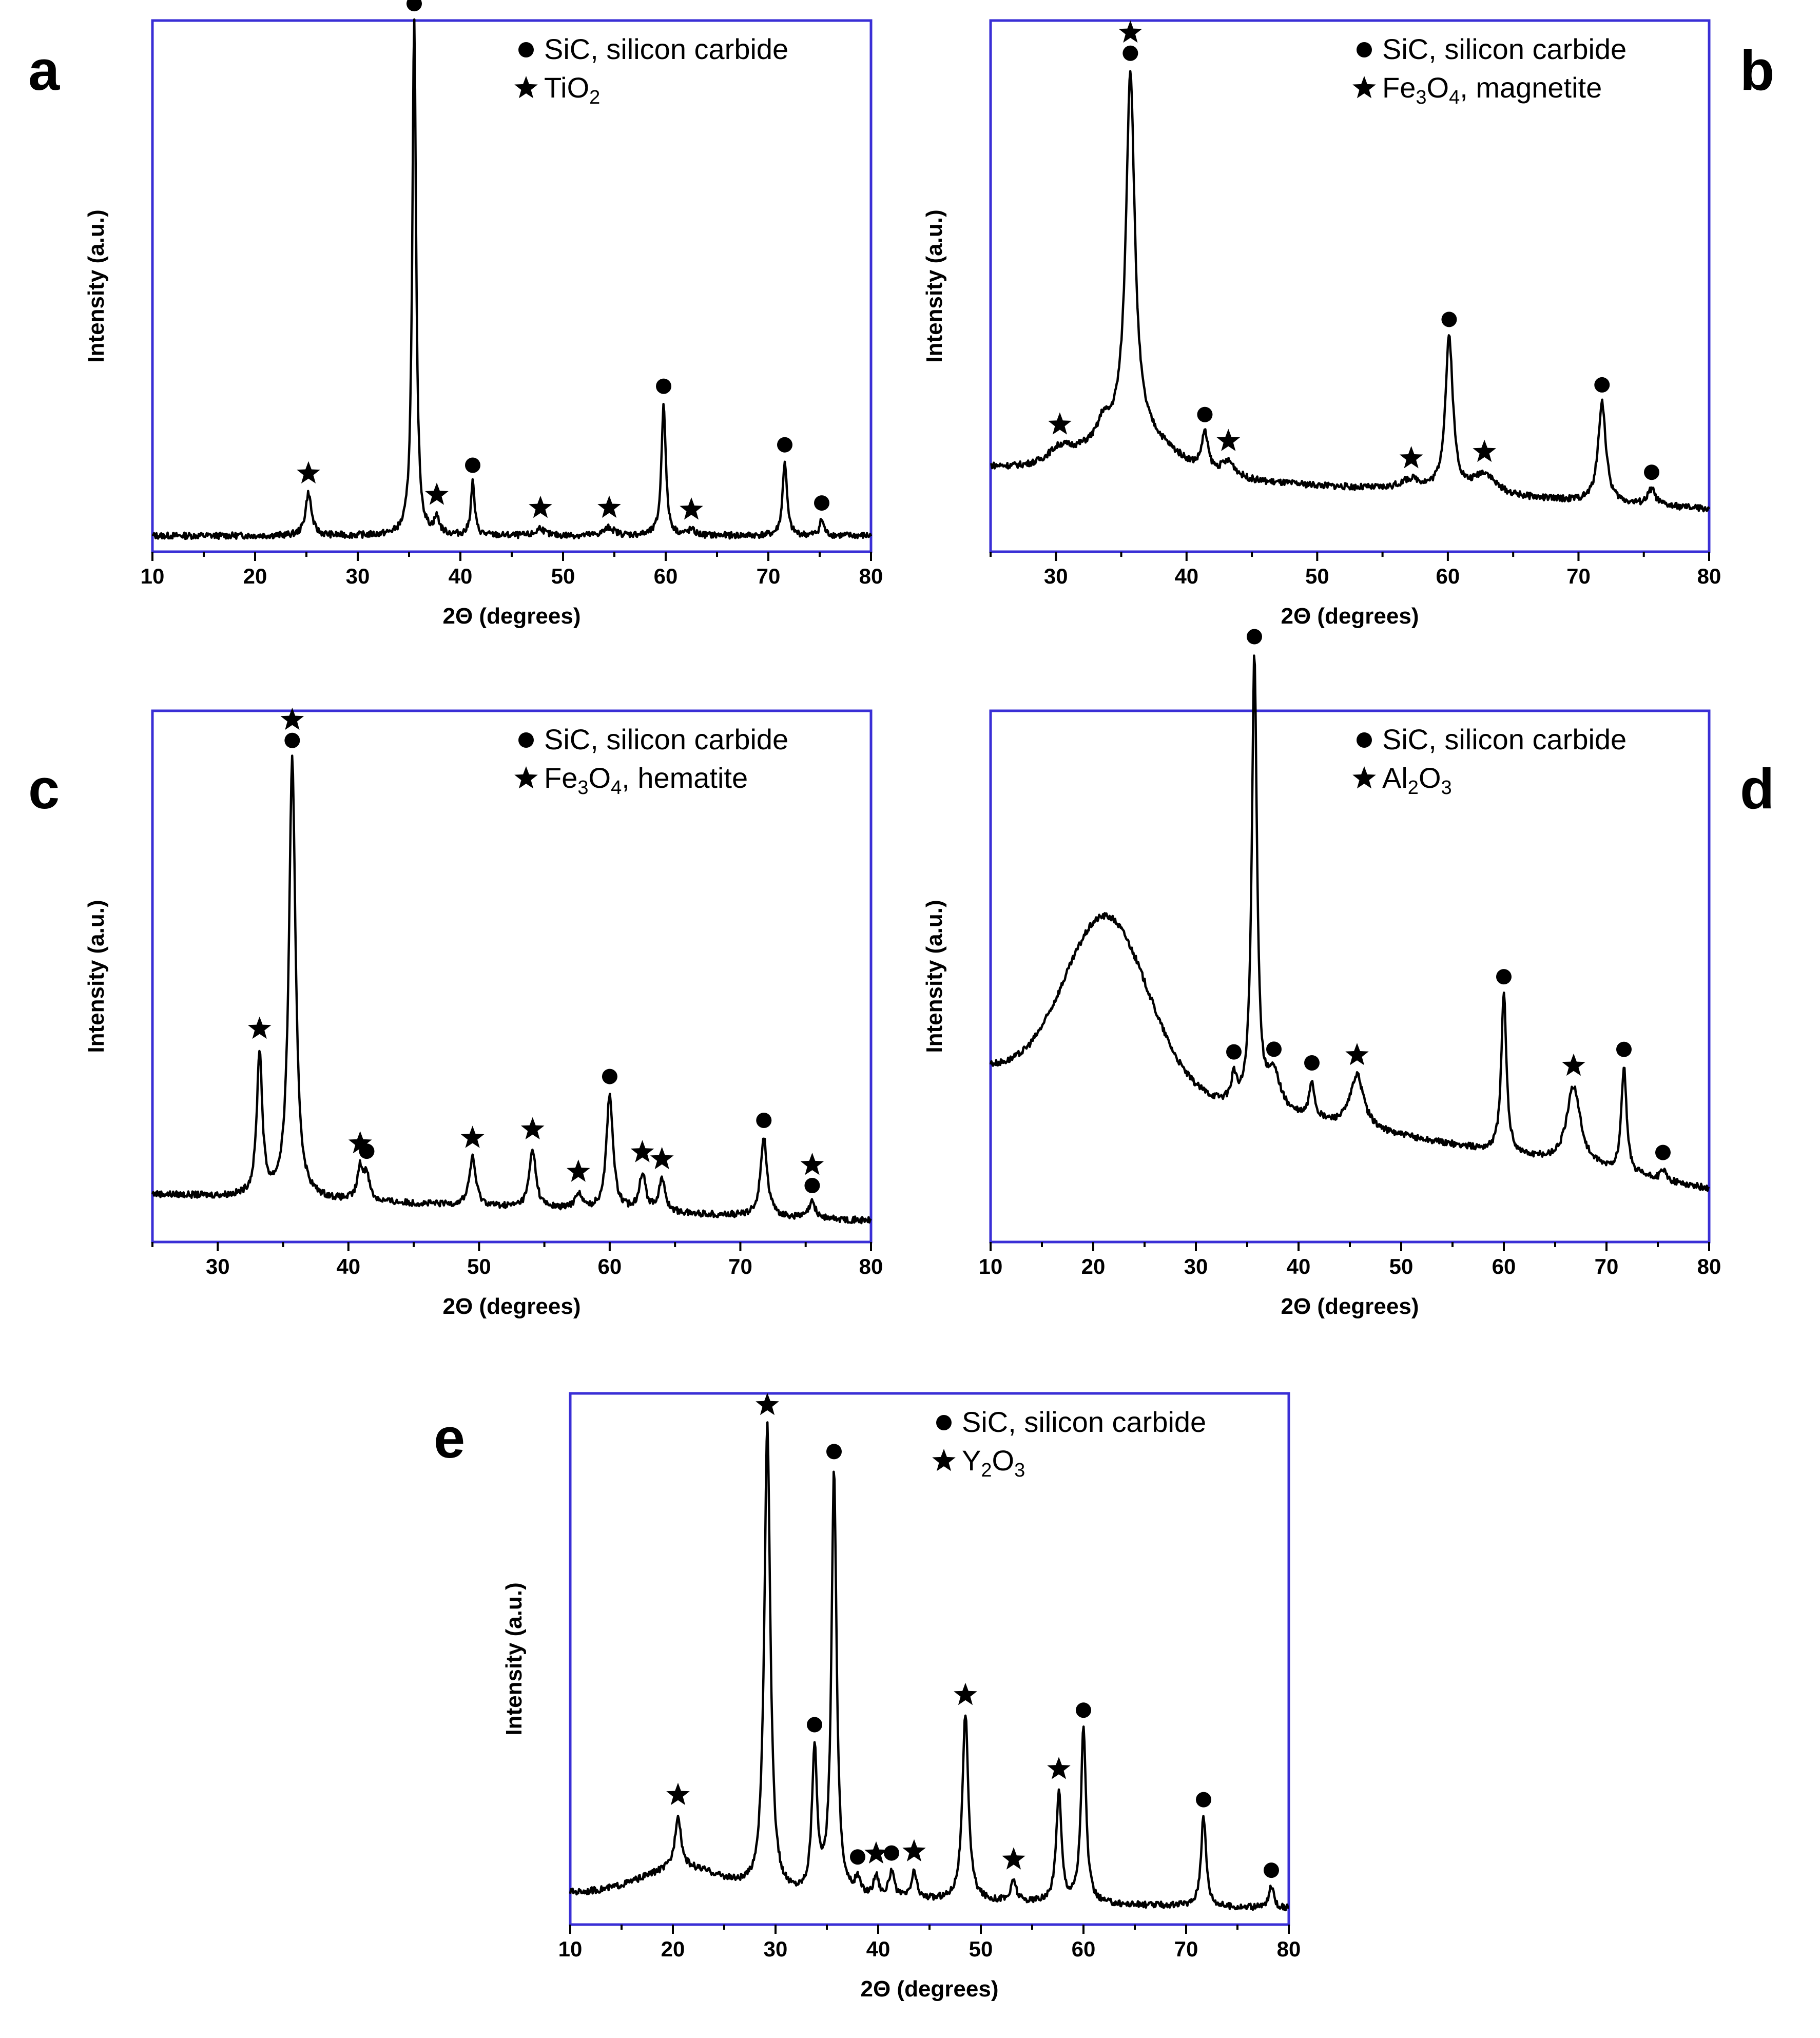 The image size is (1820, 2038). Describe the element at coordinates (1186, 1949) in the screenshot. I see `x-tick-label: 70` at that location.